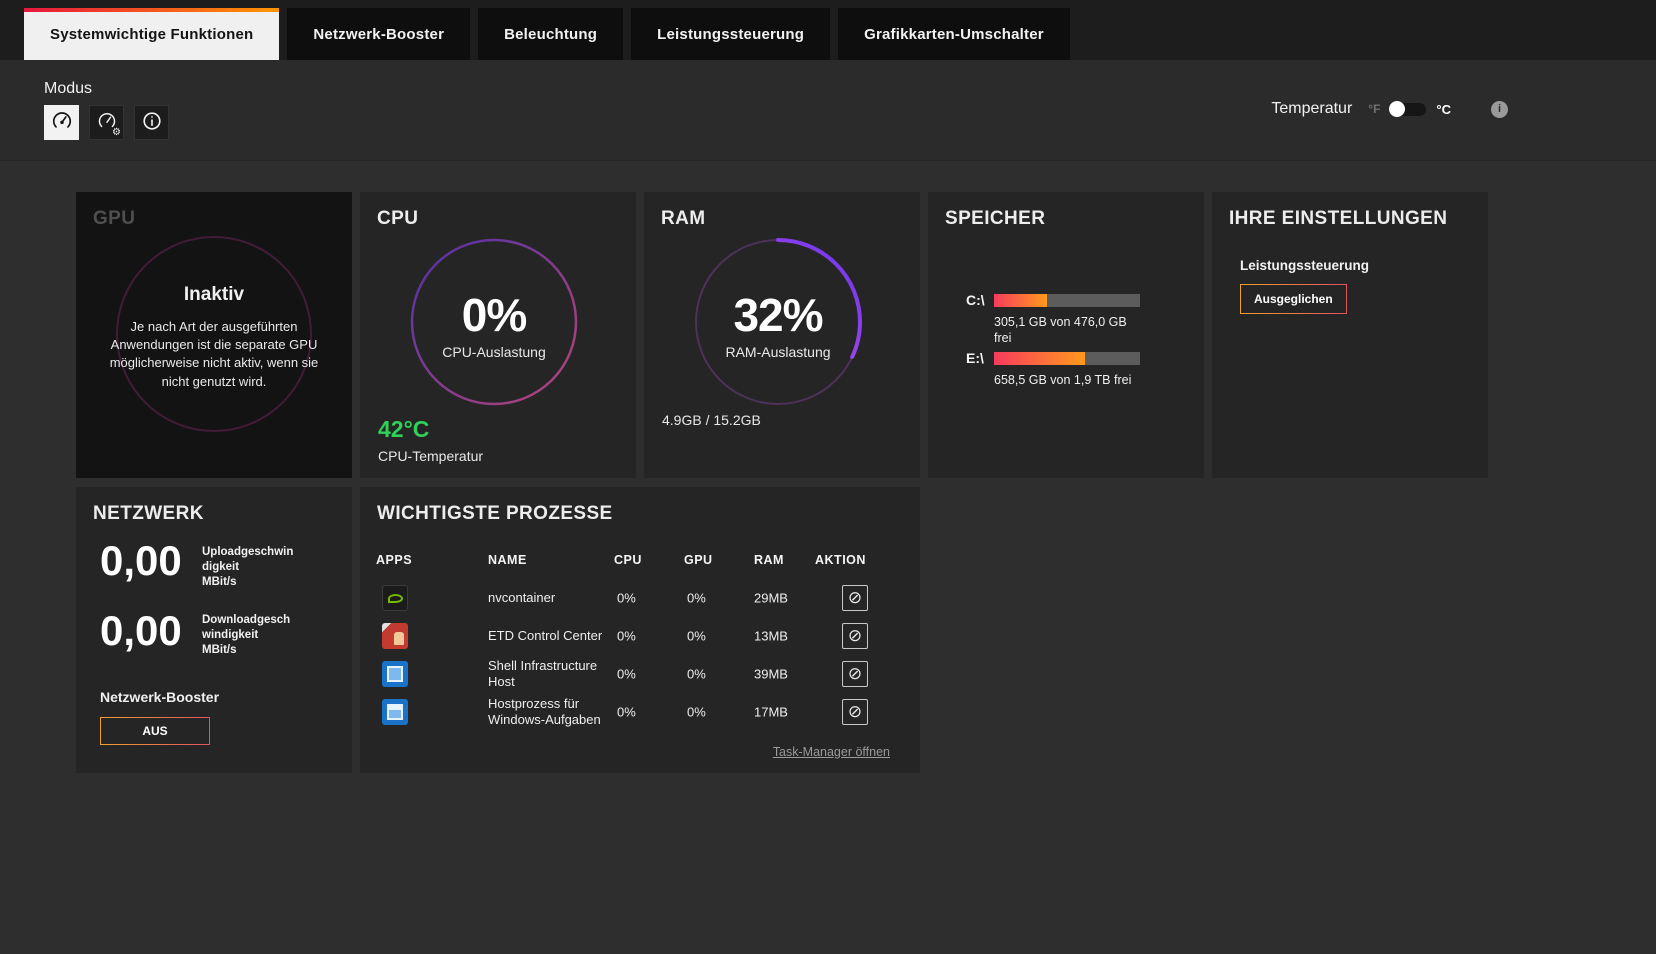  Describe the element at coordinates (1060, 330) in the screenshot. I see `drive-c-info: 305,1 GB von 476,0 GB frei` at that location.